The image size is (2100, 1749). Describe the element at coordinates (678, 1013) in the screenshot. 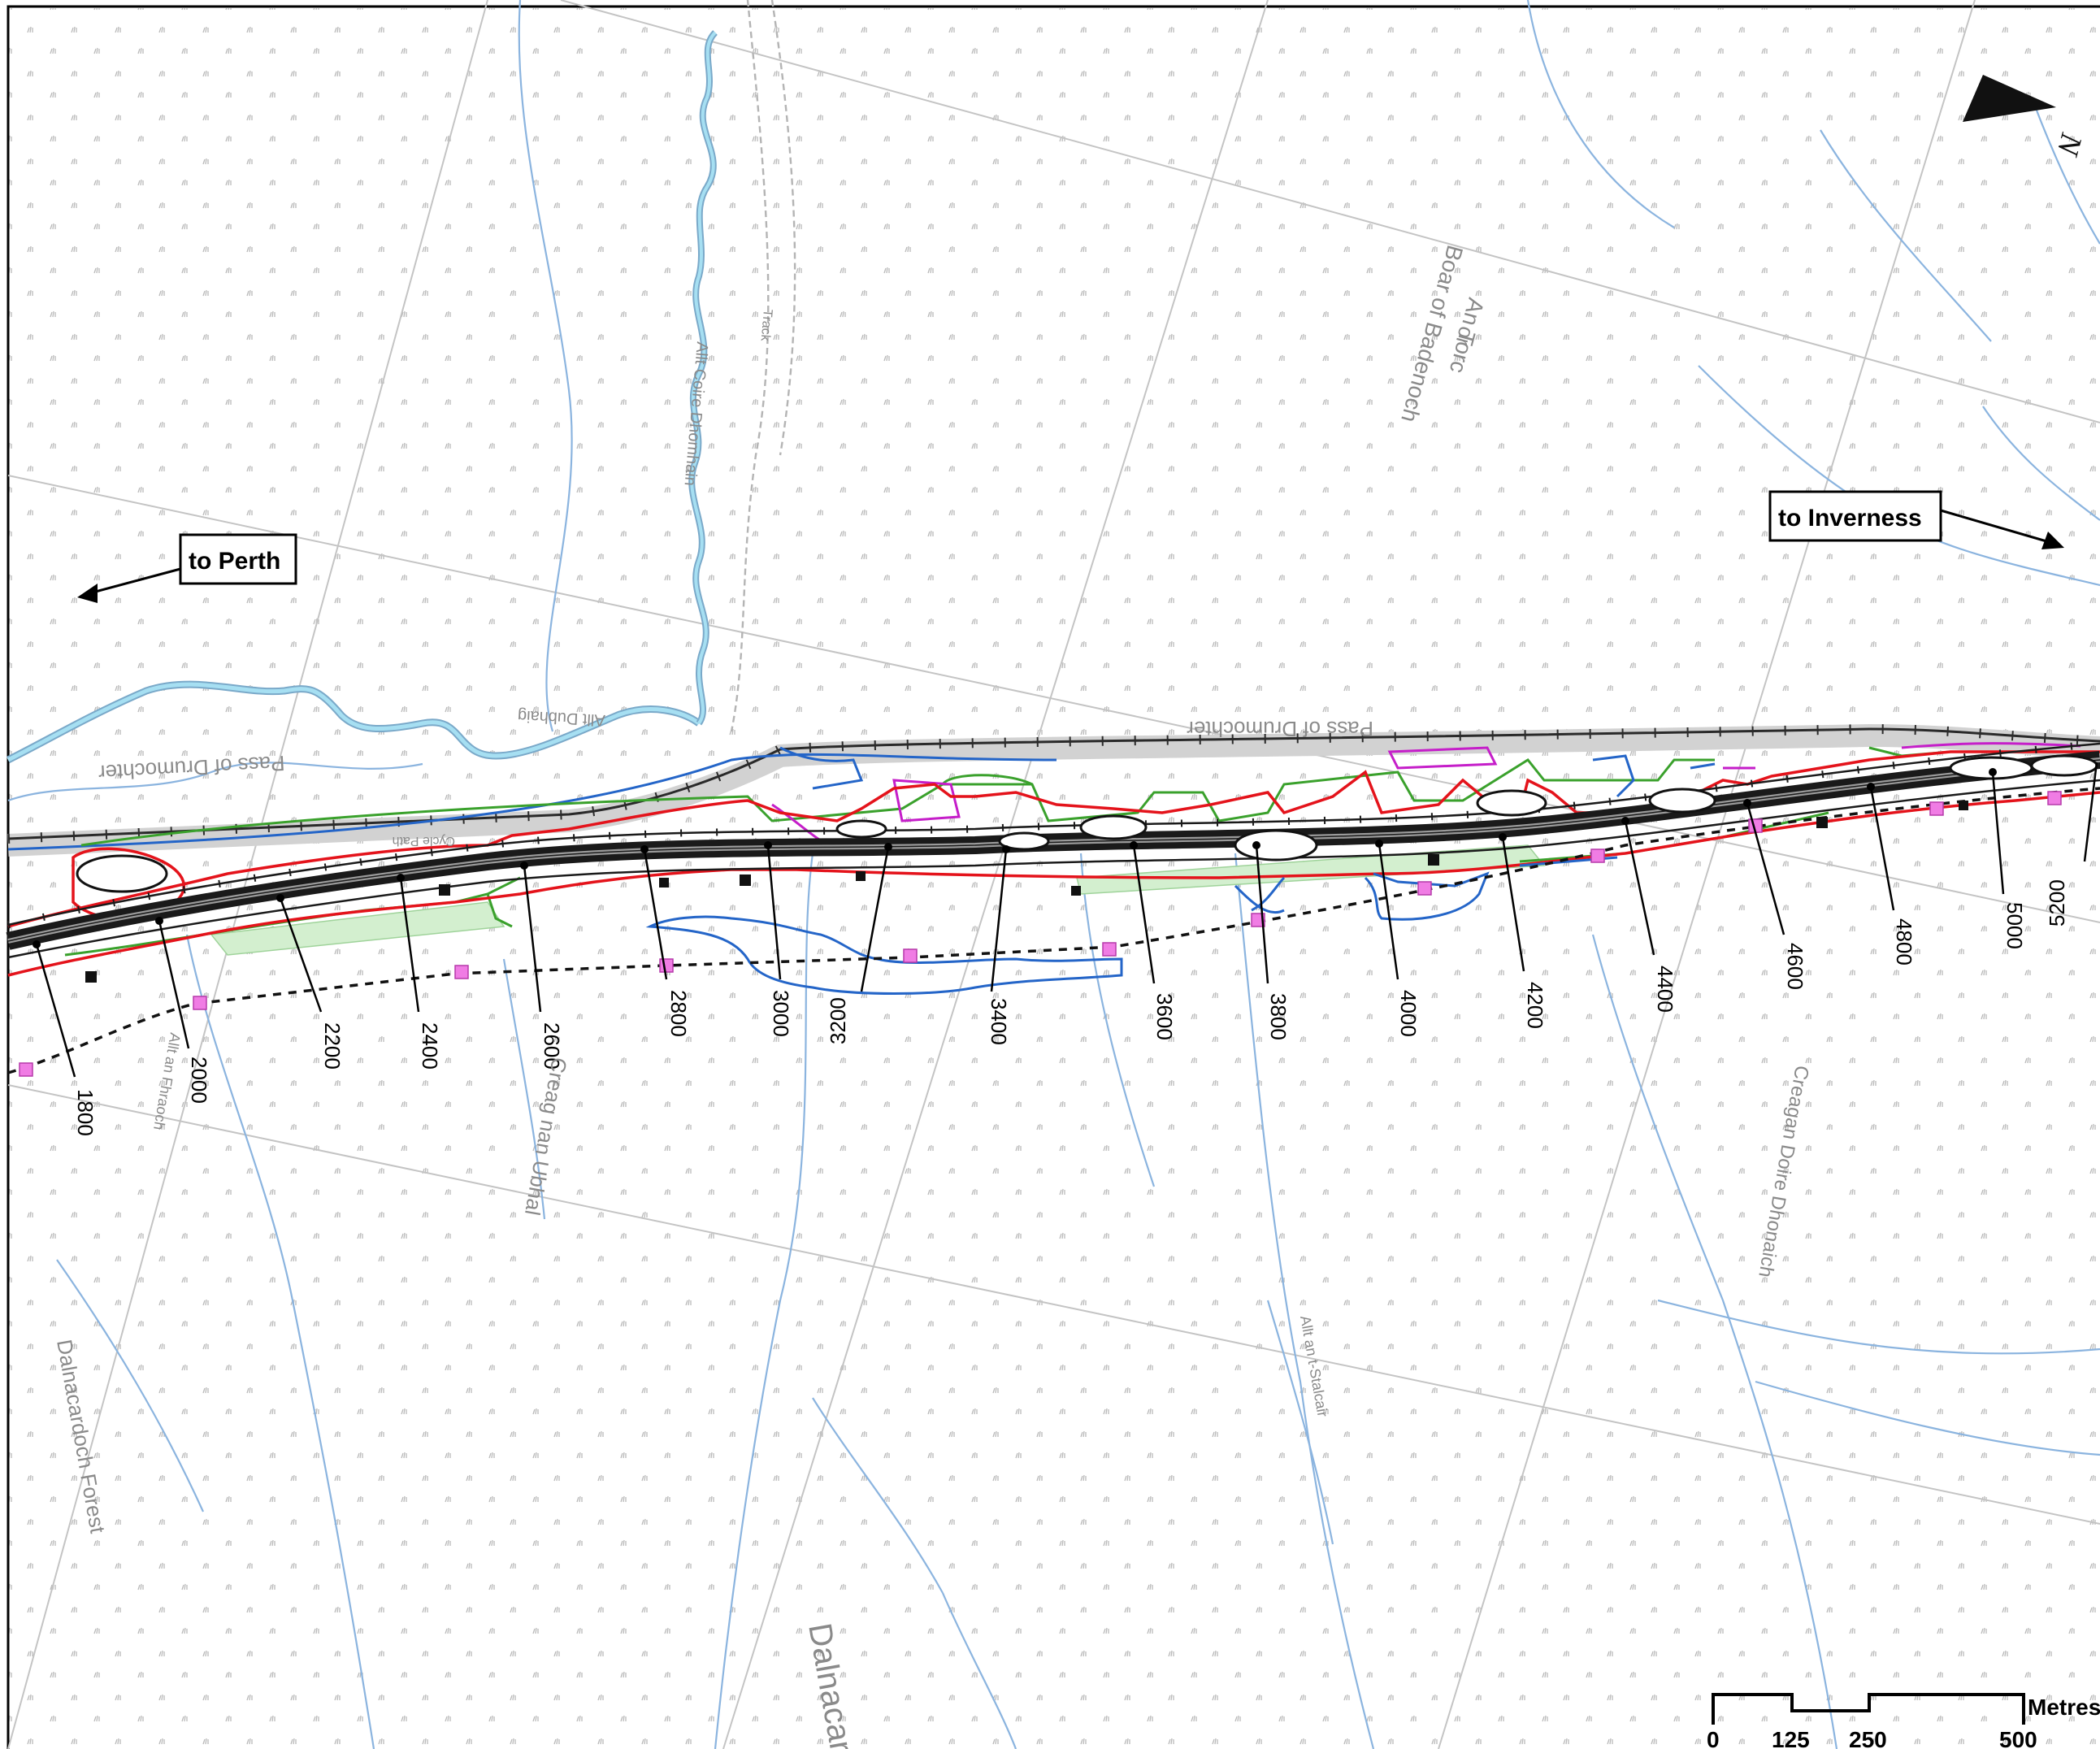

I see `chainage-label: 2800` at that location.